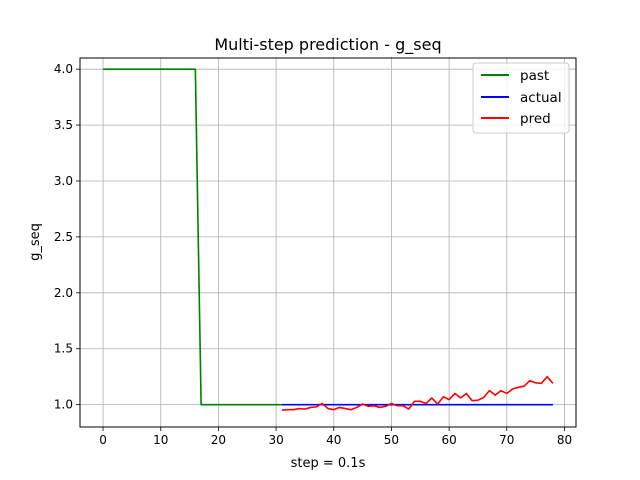  What do you see at coordinates (391, 440) in the screenshot?
I see `x-tick-label: 50` at bounding box center [391, 440].